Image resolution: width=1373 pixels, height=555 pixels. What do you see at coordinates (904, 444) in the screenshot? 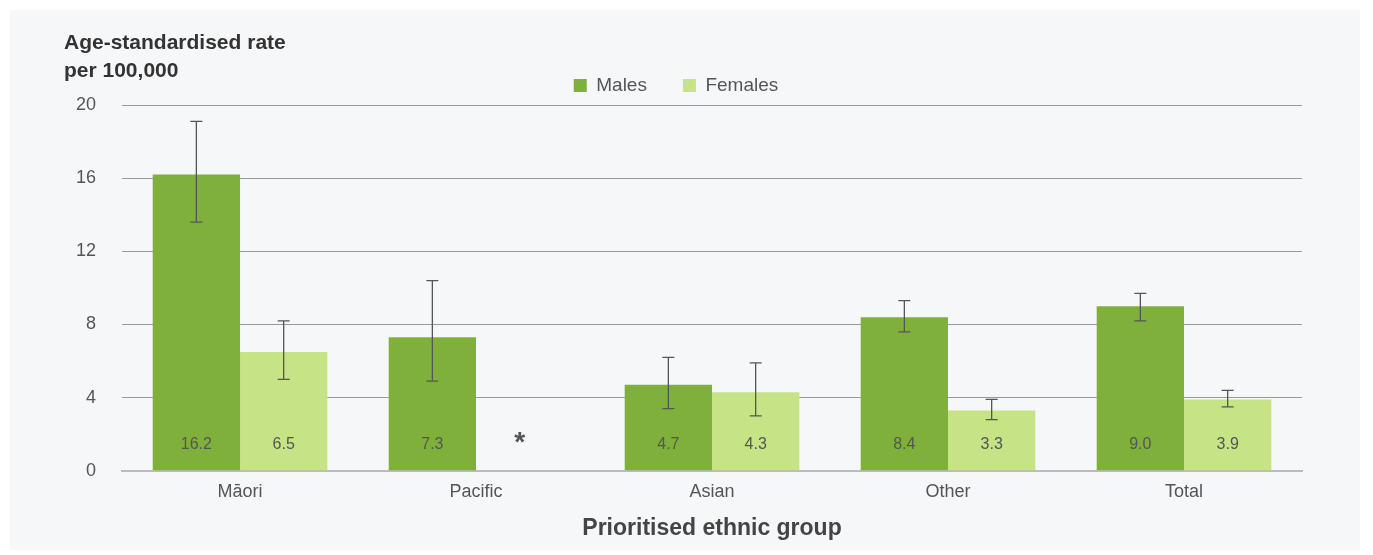
I see `data-label: 8.4` at bounding box center [904, 444].